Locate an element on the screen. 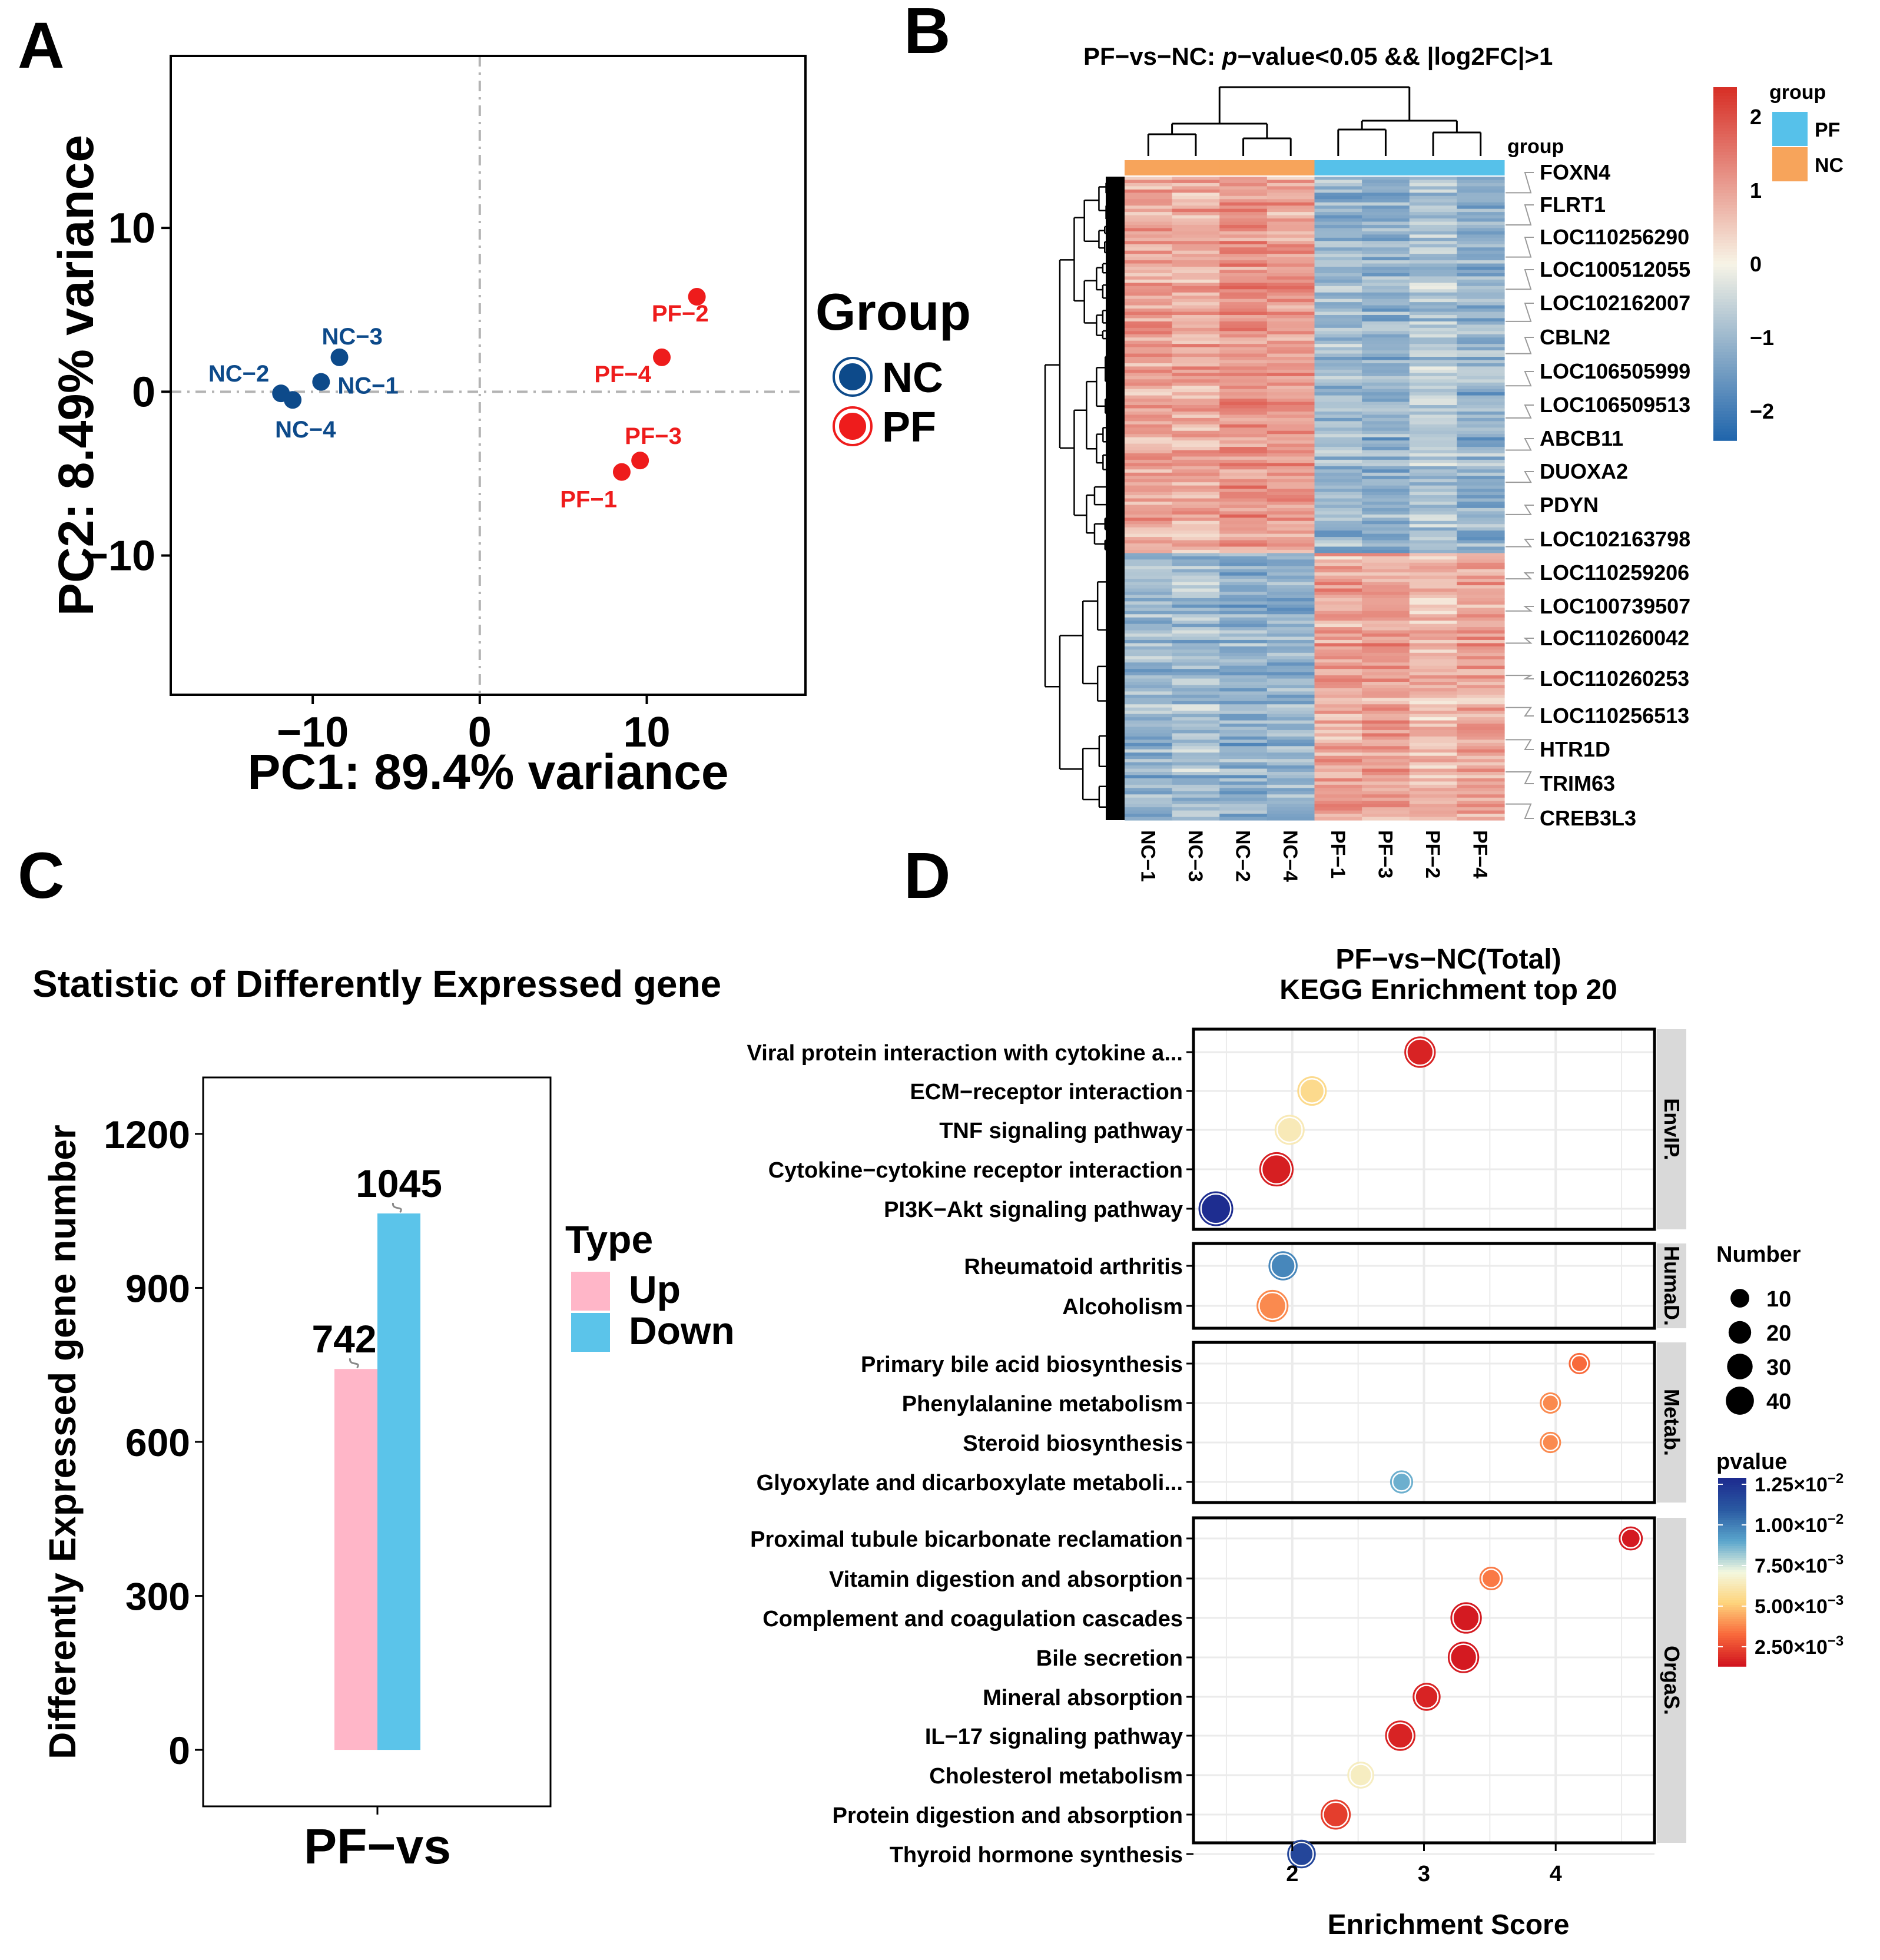  pvalue-tick-exponent: −2 is located at coordinates (1836, 1479).